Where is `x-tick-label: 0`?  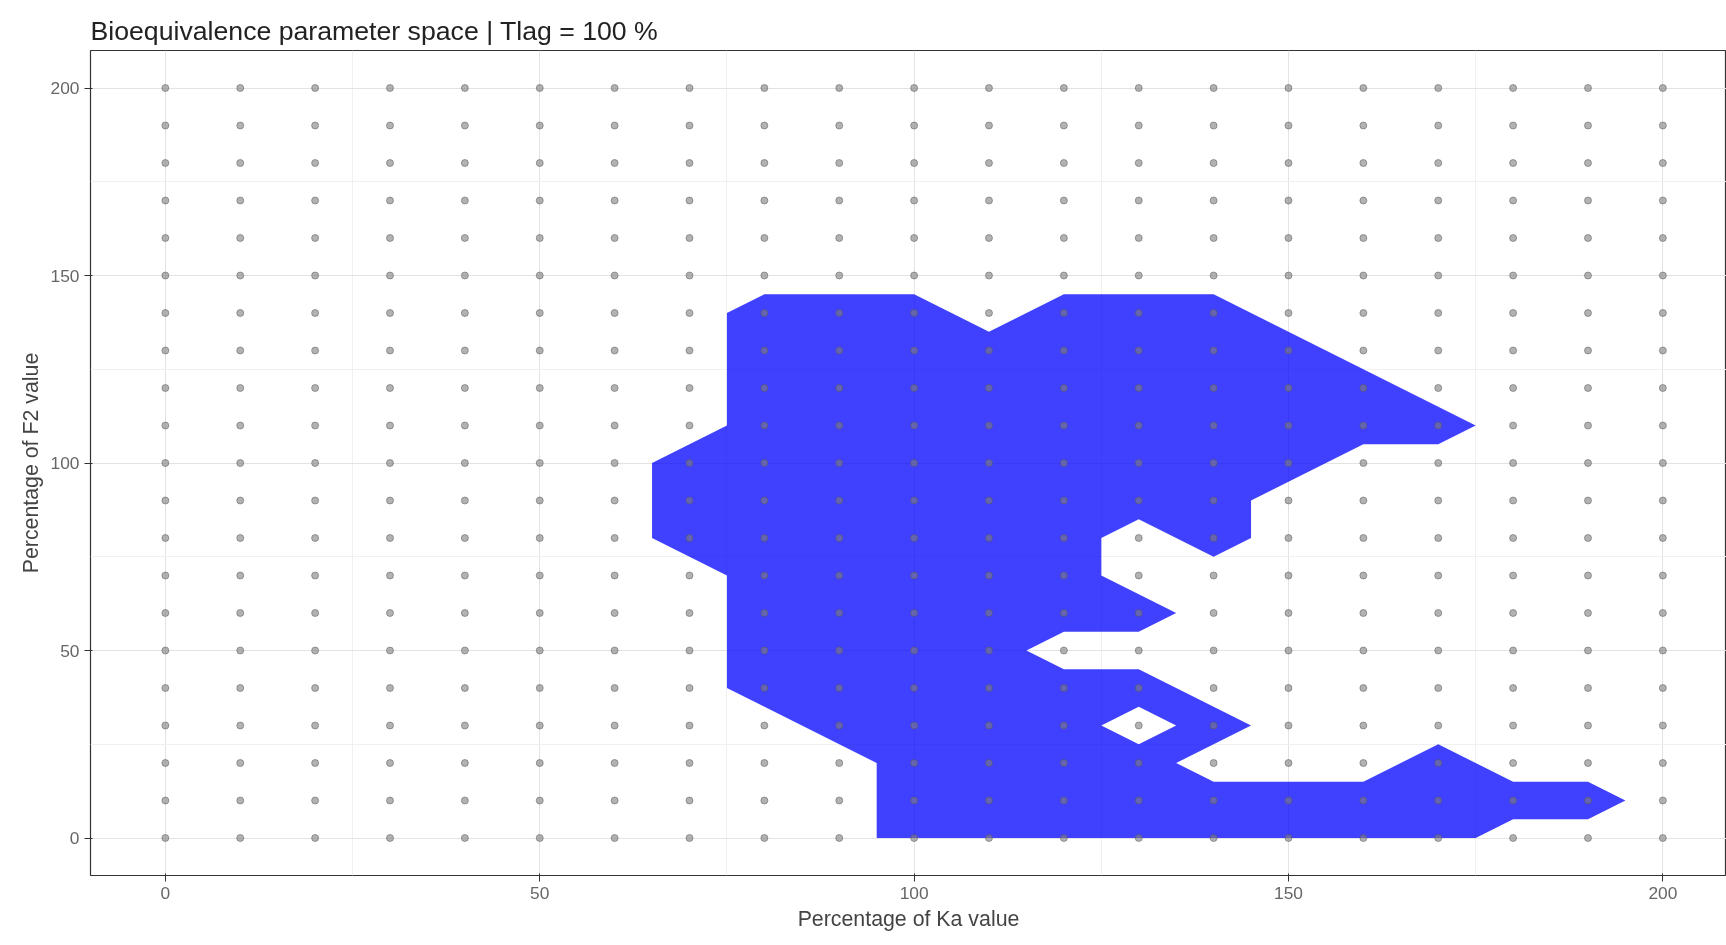 x-tick-label: 0 is located at coordinates (165, 892).